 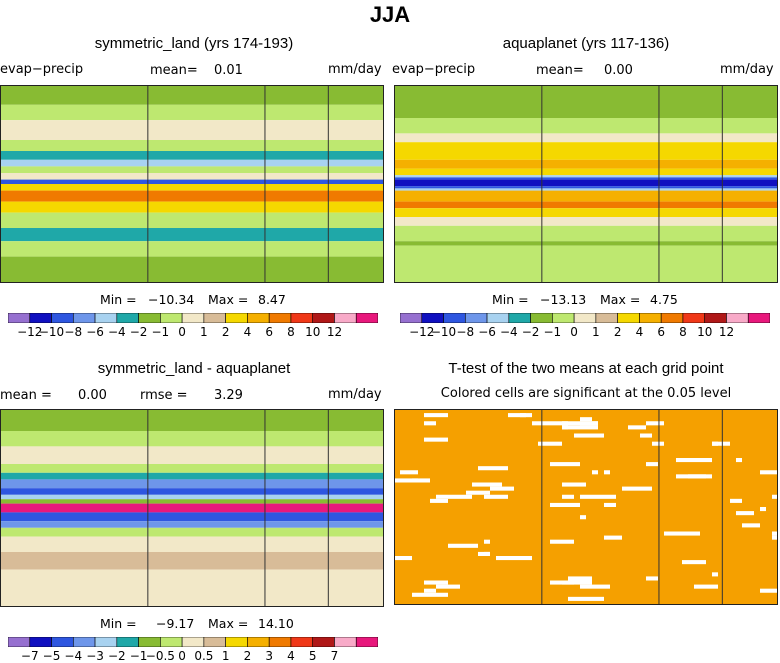 I want to click on tick-label: 4, so click(x=291, y=656).